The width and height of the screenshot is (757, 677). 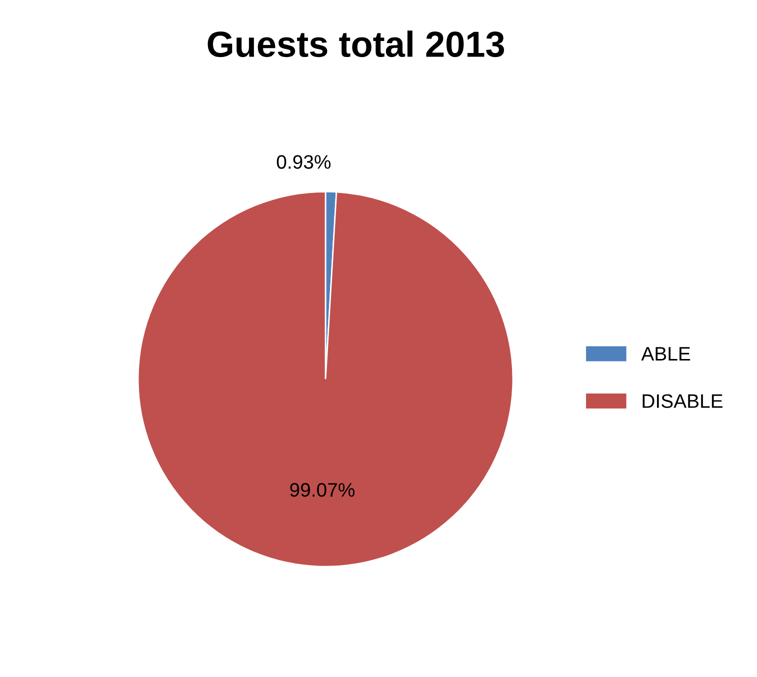 I want to click on data-label: 99.07%, so click(x=322, y=490).